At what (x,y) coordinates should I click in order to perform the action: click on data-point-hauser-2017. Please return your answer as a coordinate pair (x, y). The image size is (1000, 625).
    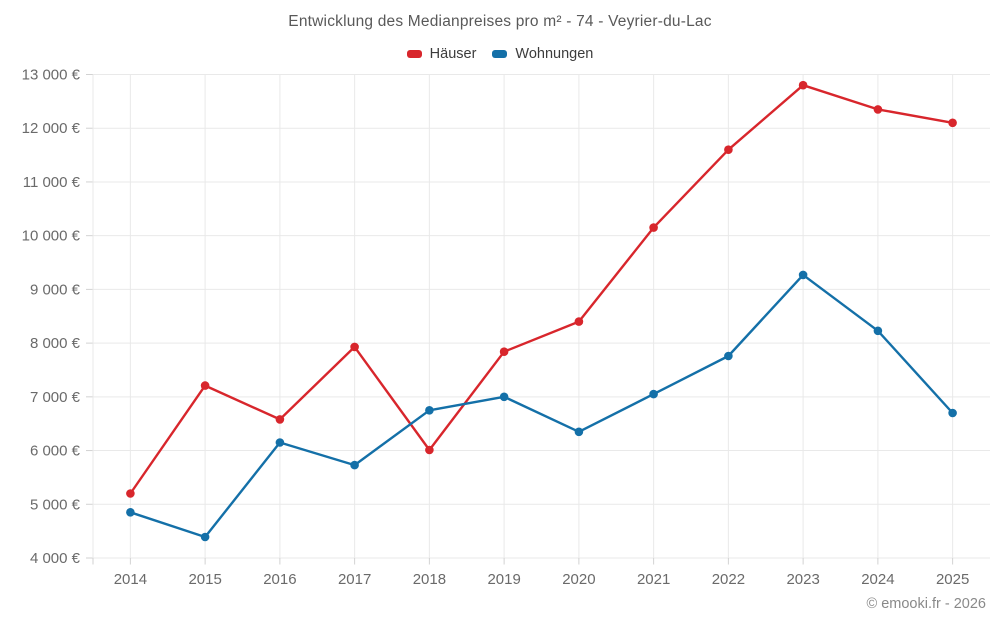
    Looking at the image, I should click on (354, 347).